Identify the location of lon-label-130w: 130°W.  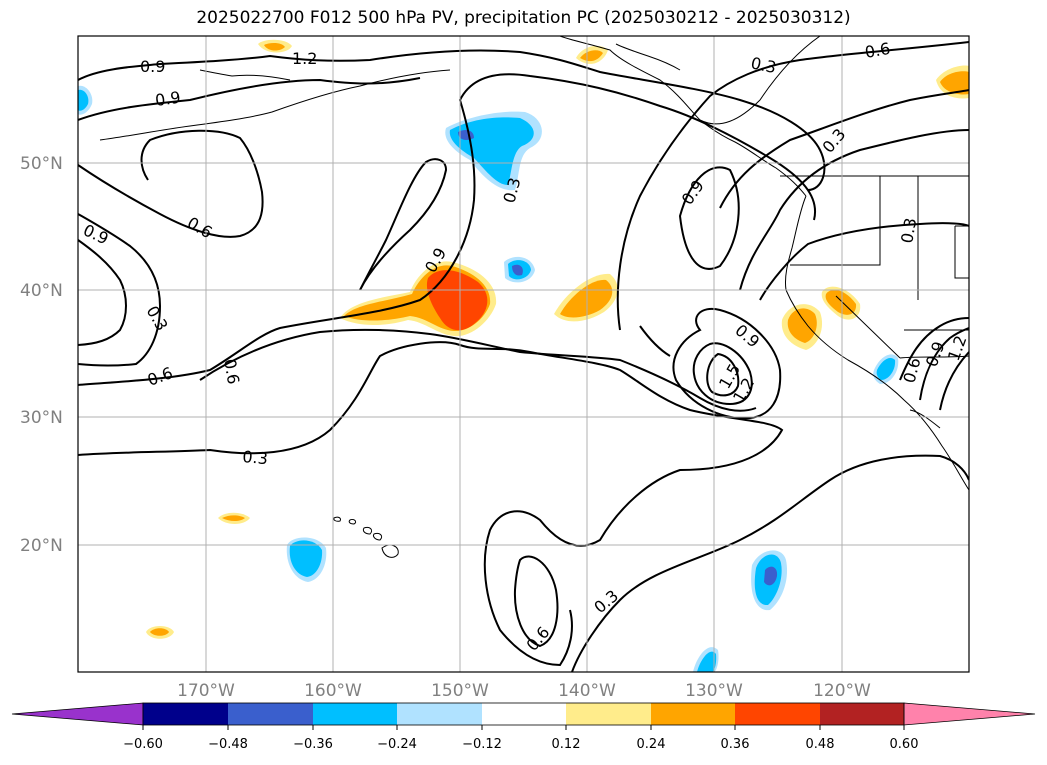
(714, 691).